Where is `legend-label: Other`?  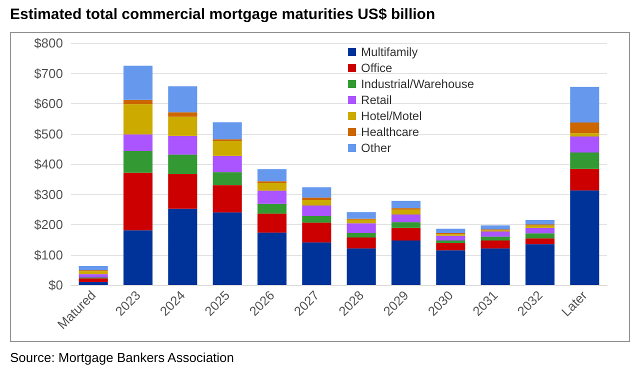 legend-label: Other is located at coordinates (376, 148).